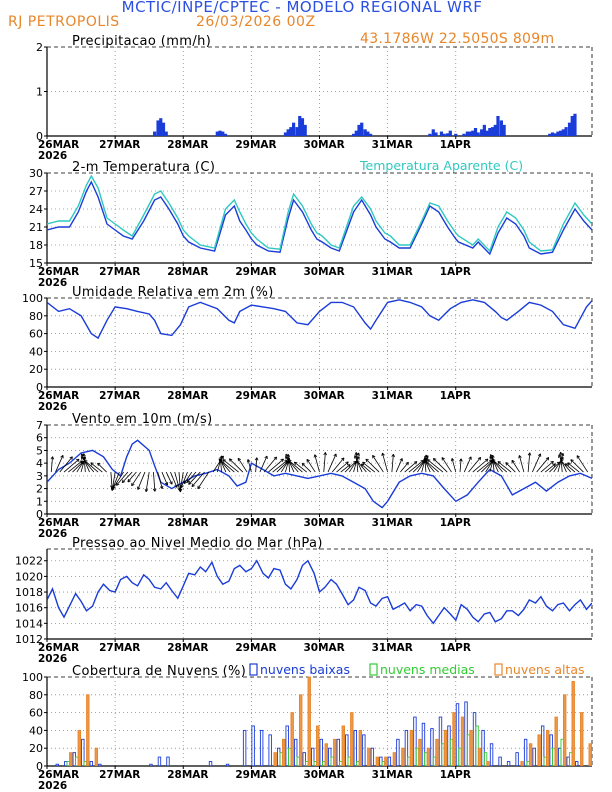  Describe the element at coordinates (159, 671) in the screenshot. I see `panel-title: Cobertura de Nuvens (%)` at that location.